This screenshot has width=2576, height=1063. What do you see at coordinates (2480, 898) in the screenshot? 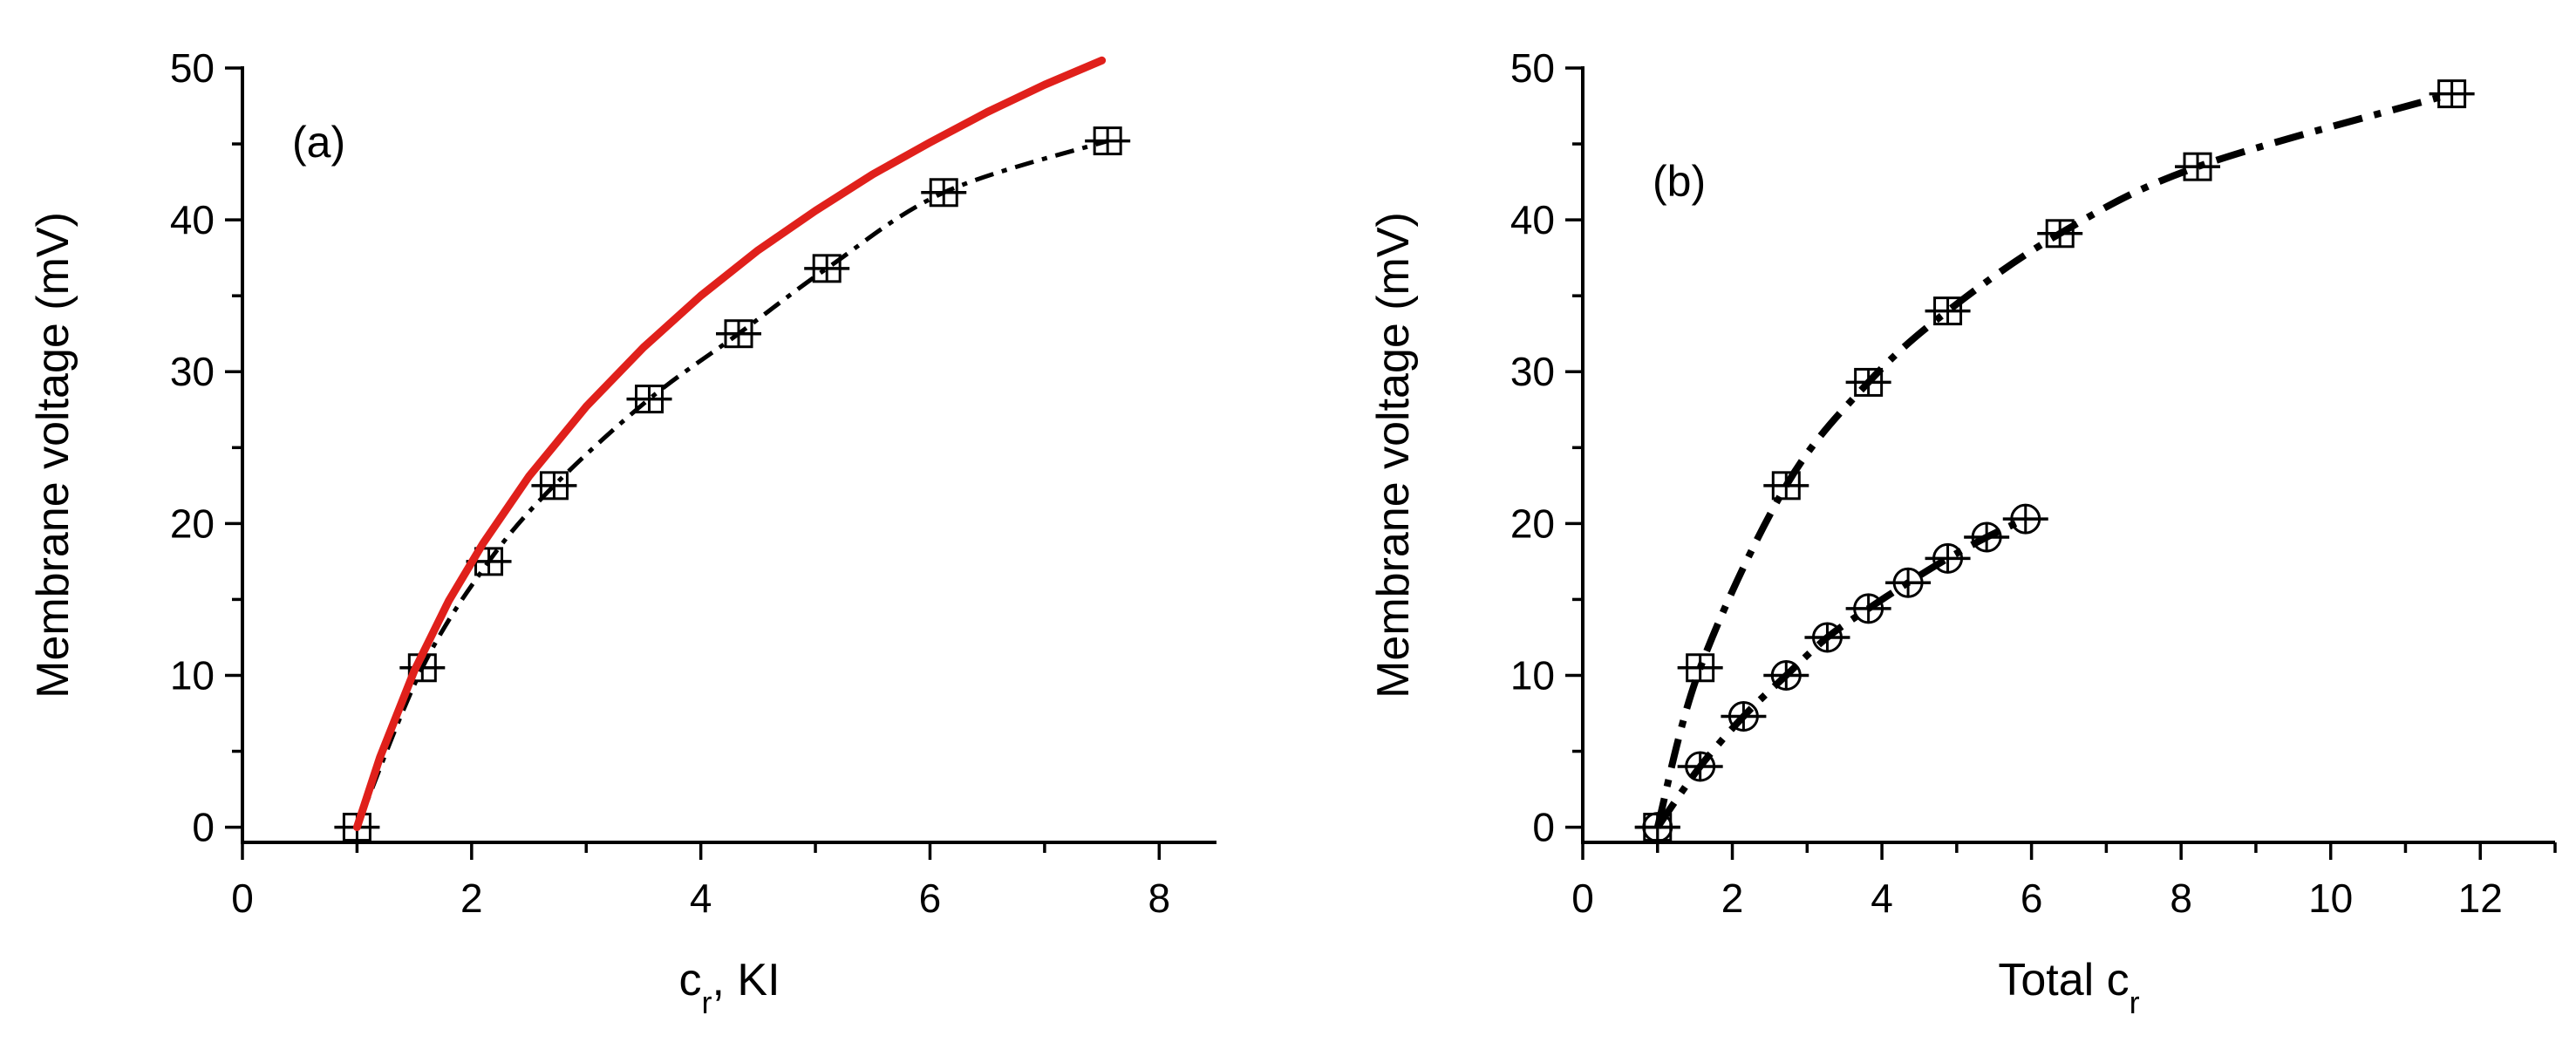
I see `x-tick-label: 12` at bounding box center [2480, 898].